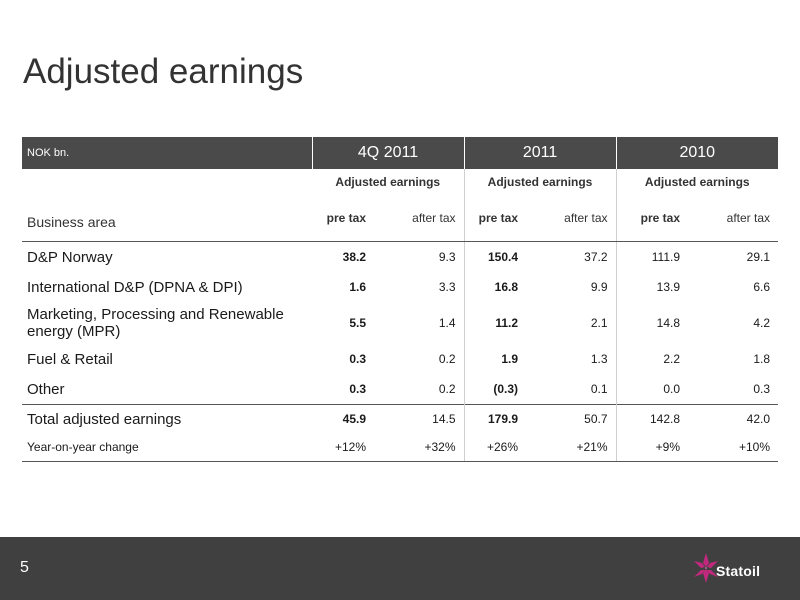 The image size is (800, 600). I want to click on unit-label: NOK bn., so click(167, 153).